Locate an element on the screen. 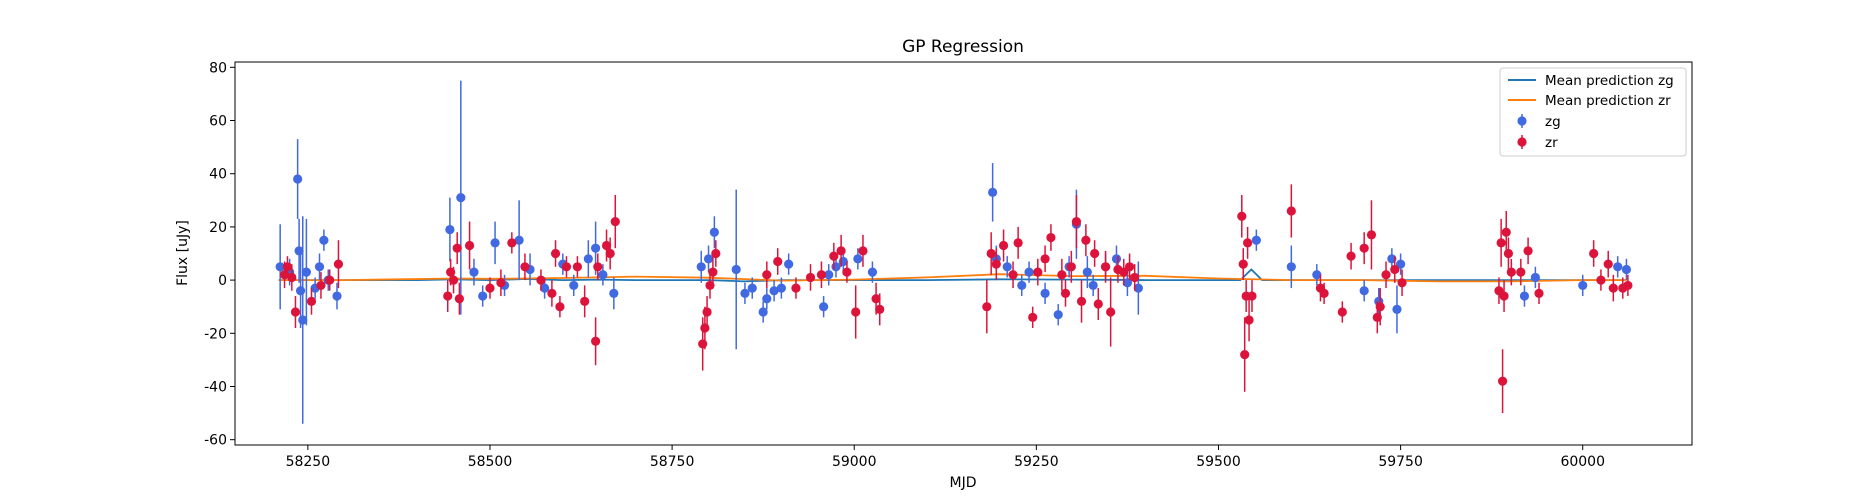 The height and width of the screenshot is (500, 1875). legend-swatch-zr is located at coordinates (1522, 142).